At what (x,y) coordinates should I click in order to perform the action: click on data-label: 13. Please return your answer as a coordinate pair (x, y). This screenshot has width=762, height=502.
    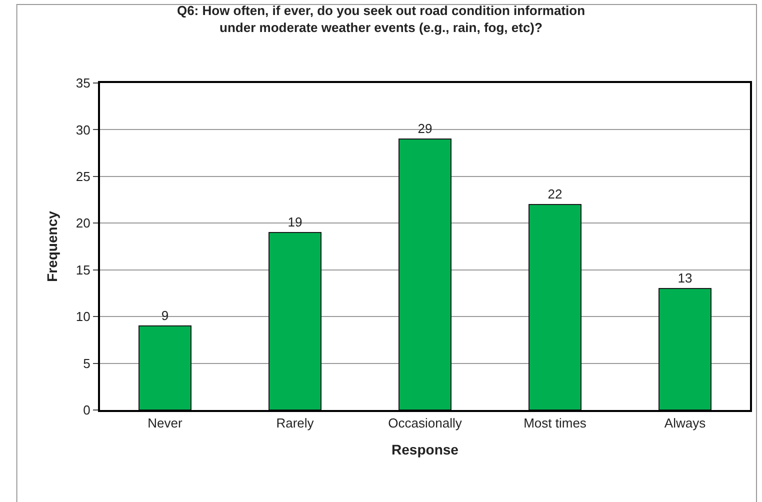
    Looking at the image, I should click on (685, 278).